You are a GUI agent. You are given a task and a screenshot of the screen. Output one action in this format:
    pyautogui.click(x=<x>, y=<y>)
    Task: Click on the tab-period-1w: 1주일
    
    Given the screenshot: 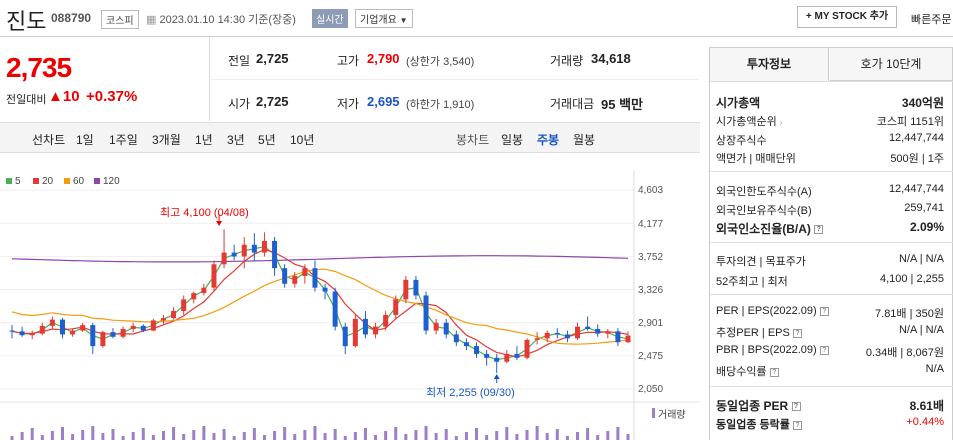 What is the action you would take?
    pyautogui.click(x=123, y=140)
    